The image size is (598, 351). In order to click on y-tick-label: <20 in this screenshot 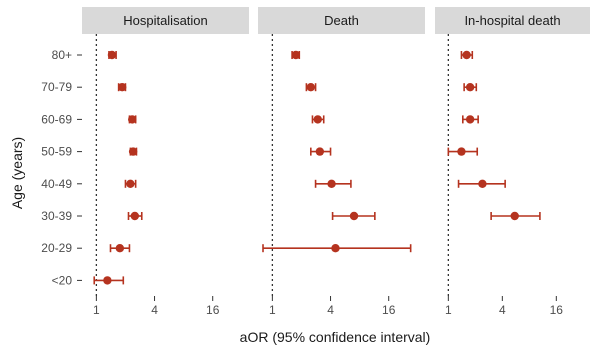, I will do `click(62, 280)`.